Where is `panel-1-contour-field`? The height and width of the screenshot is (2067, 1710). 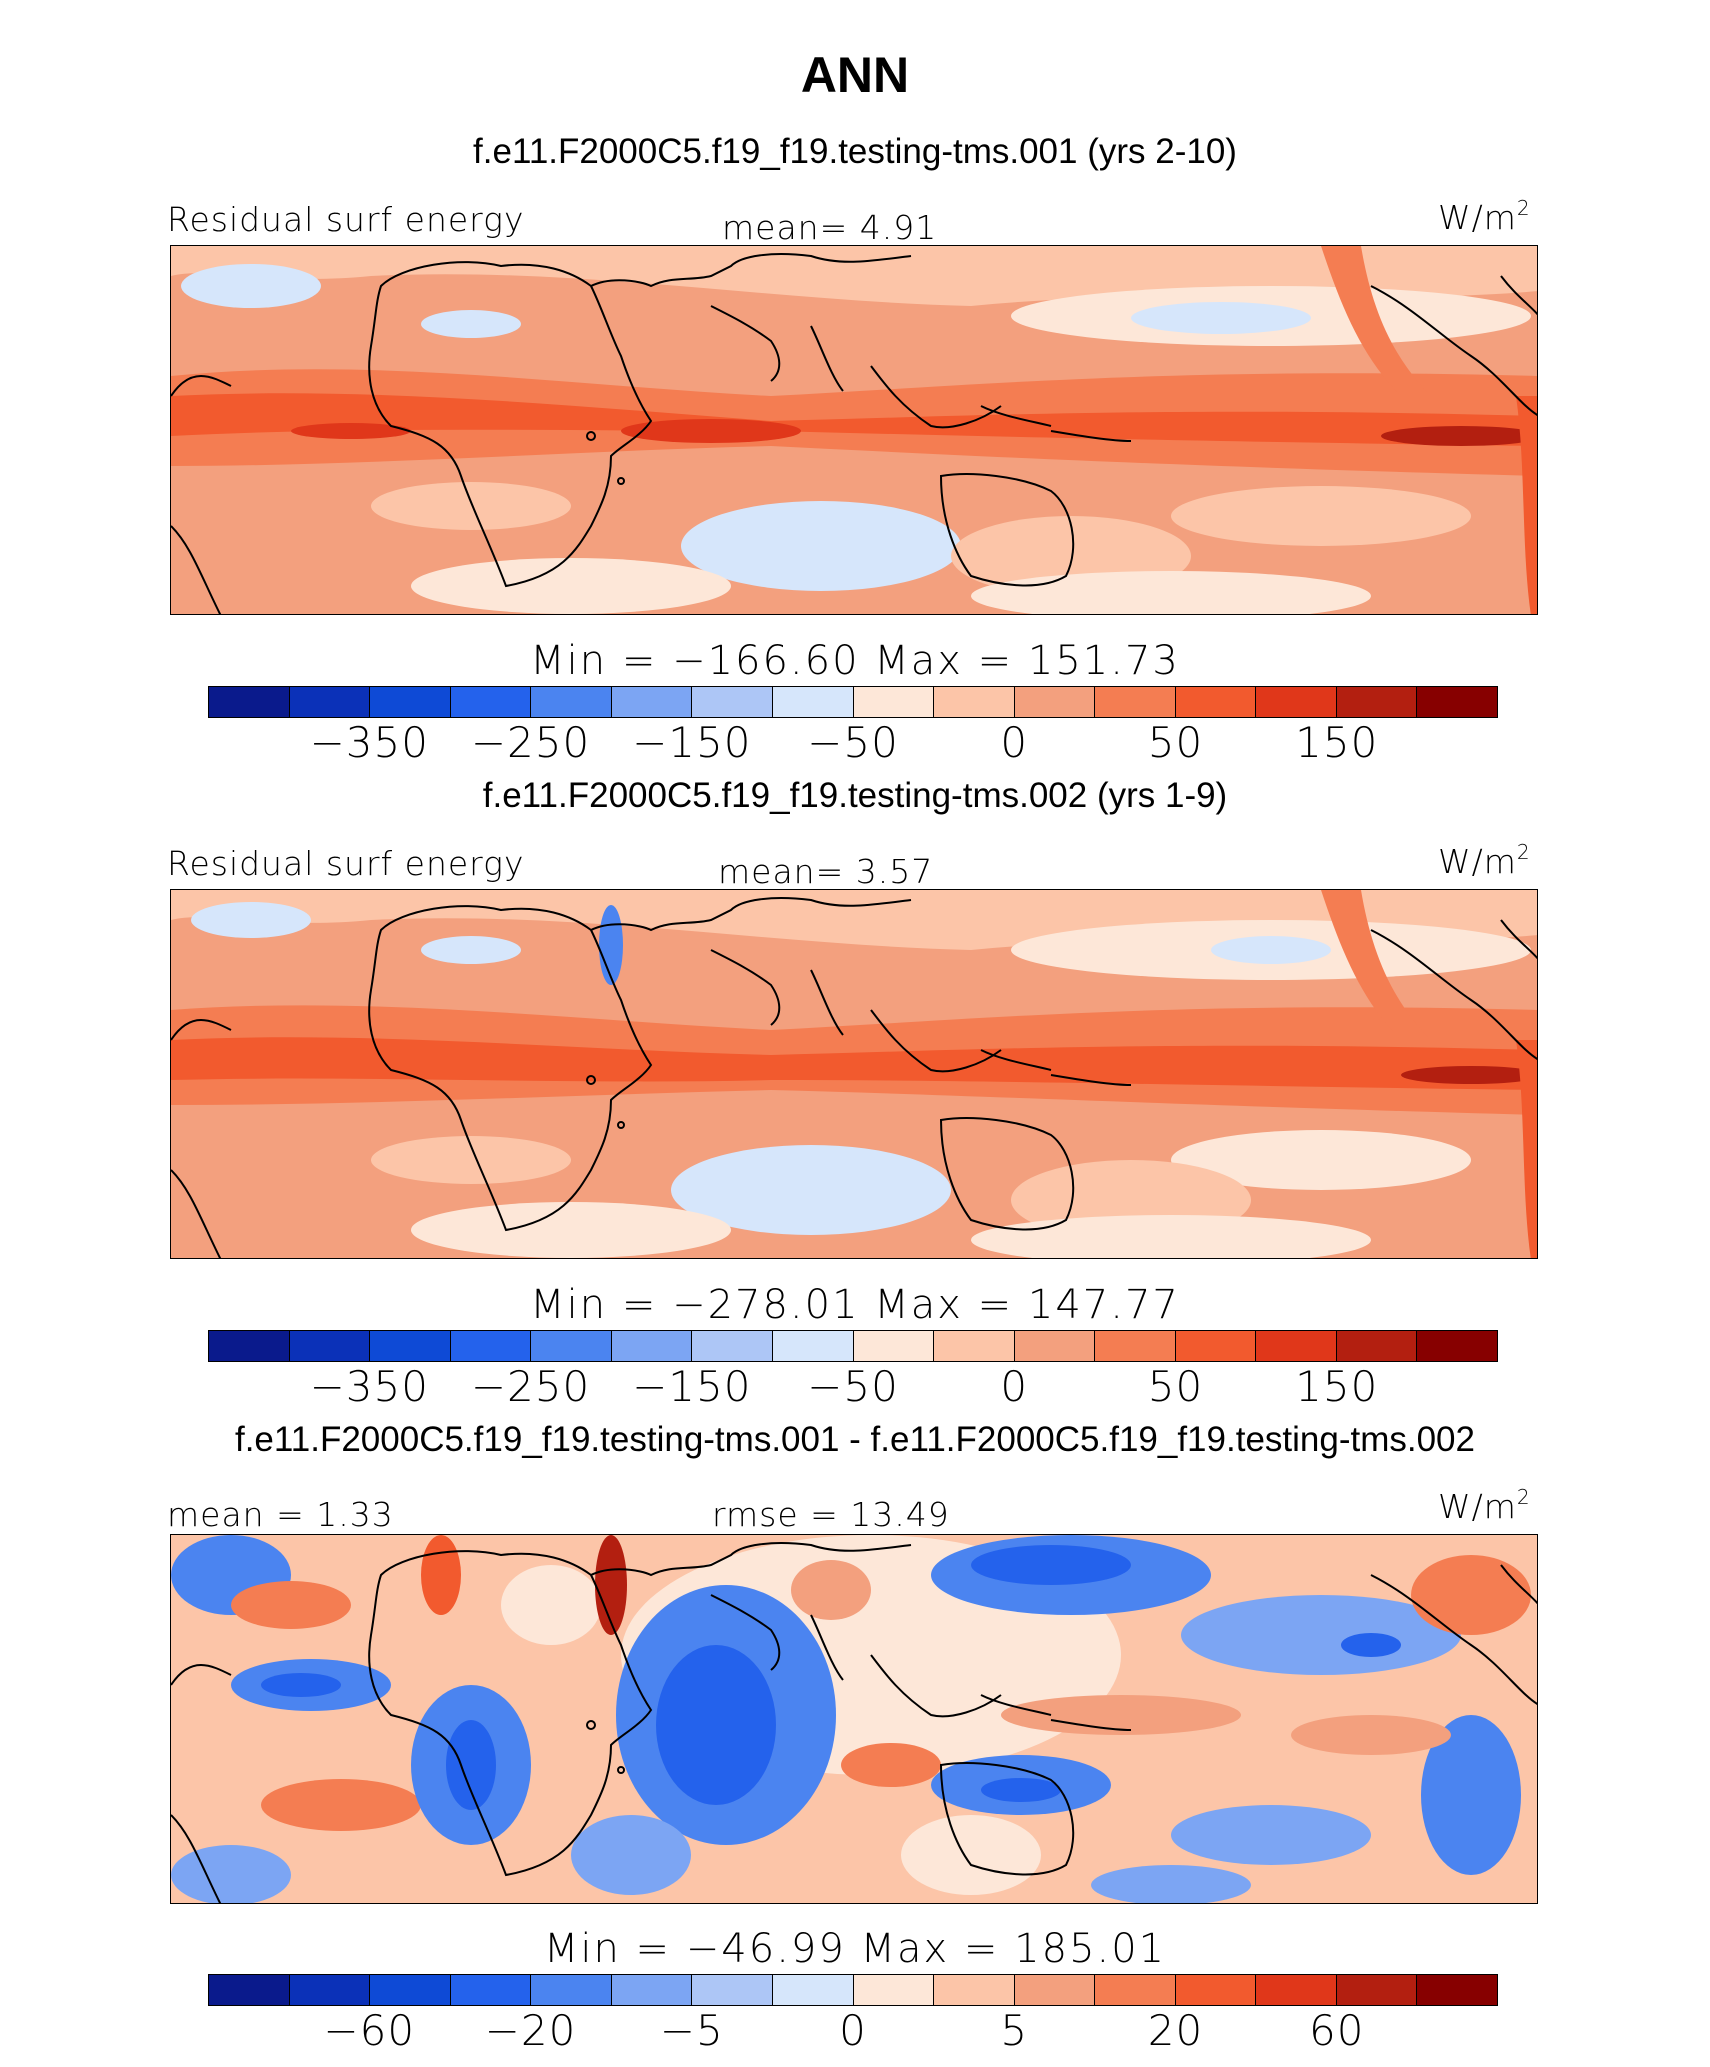 panel-1-contour-field is located at coordinates (854, 430).